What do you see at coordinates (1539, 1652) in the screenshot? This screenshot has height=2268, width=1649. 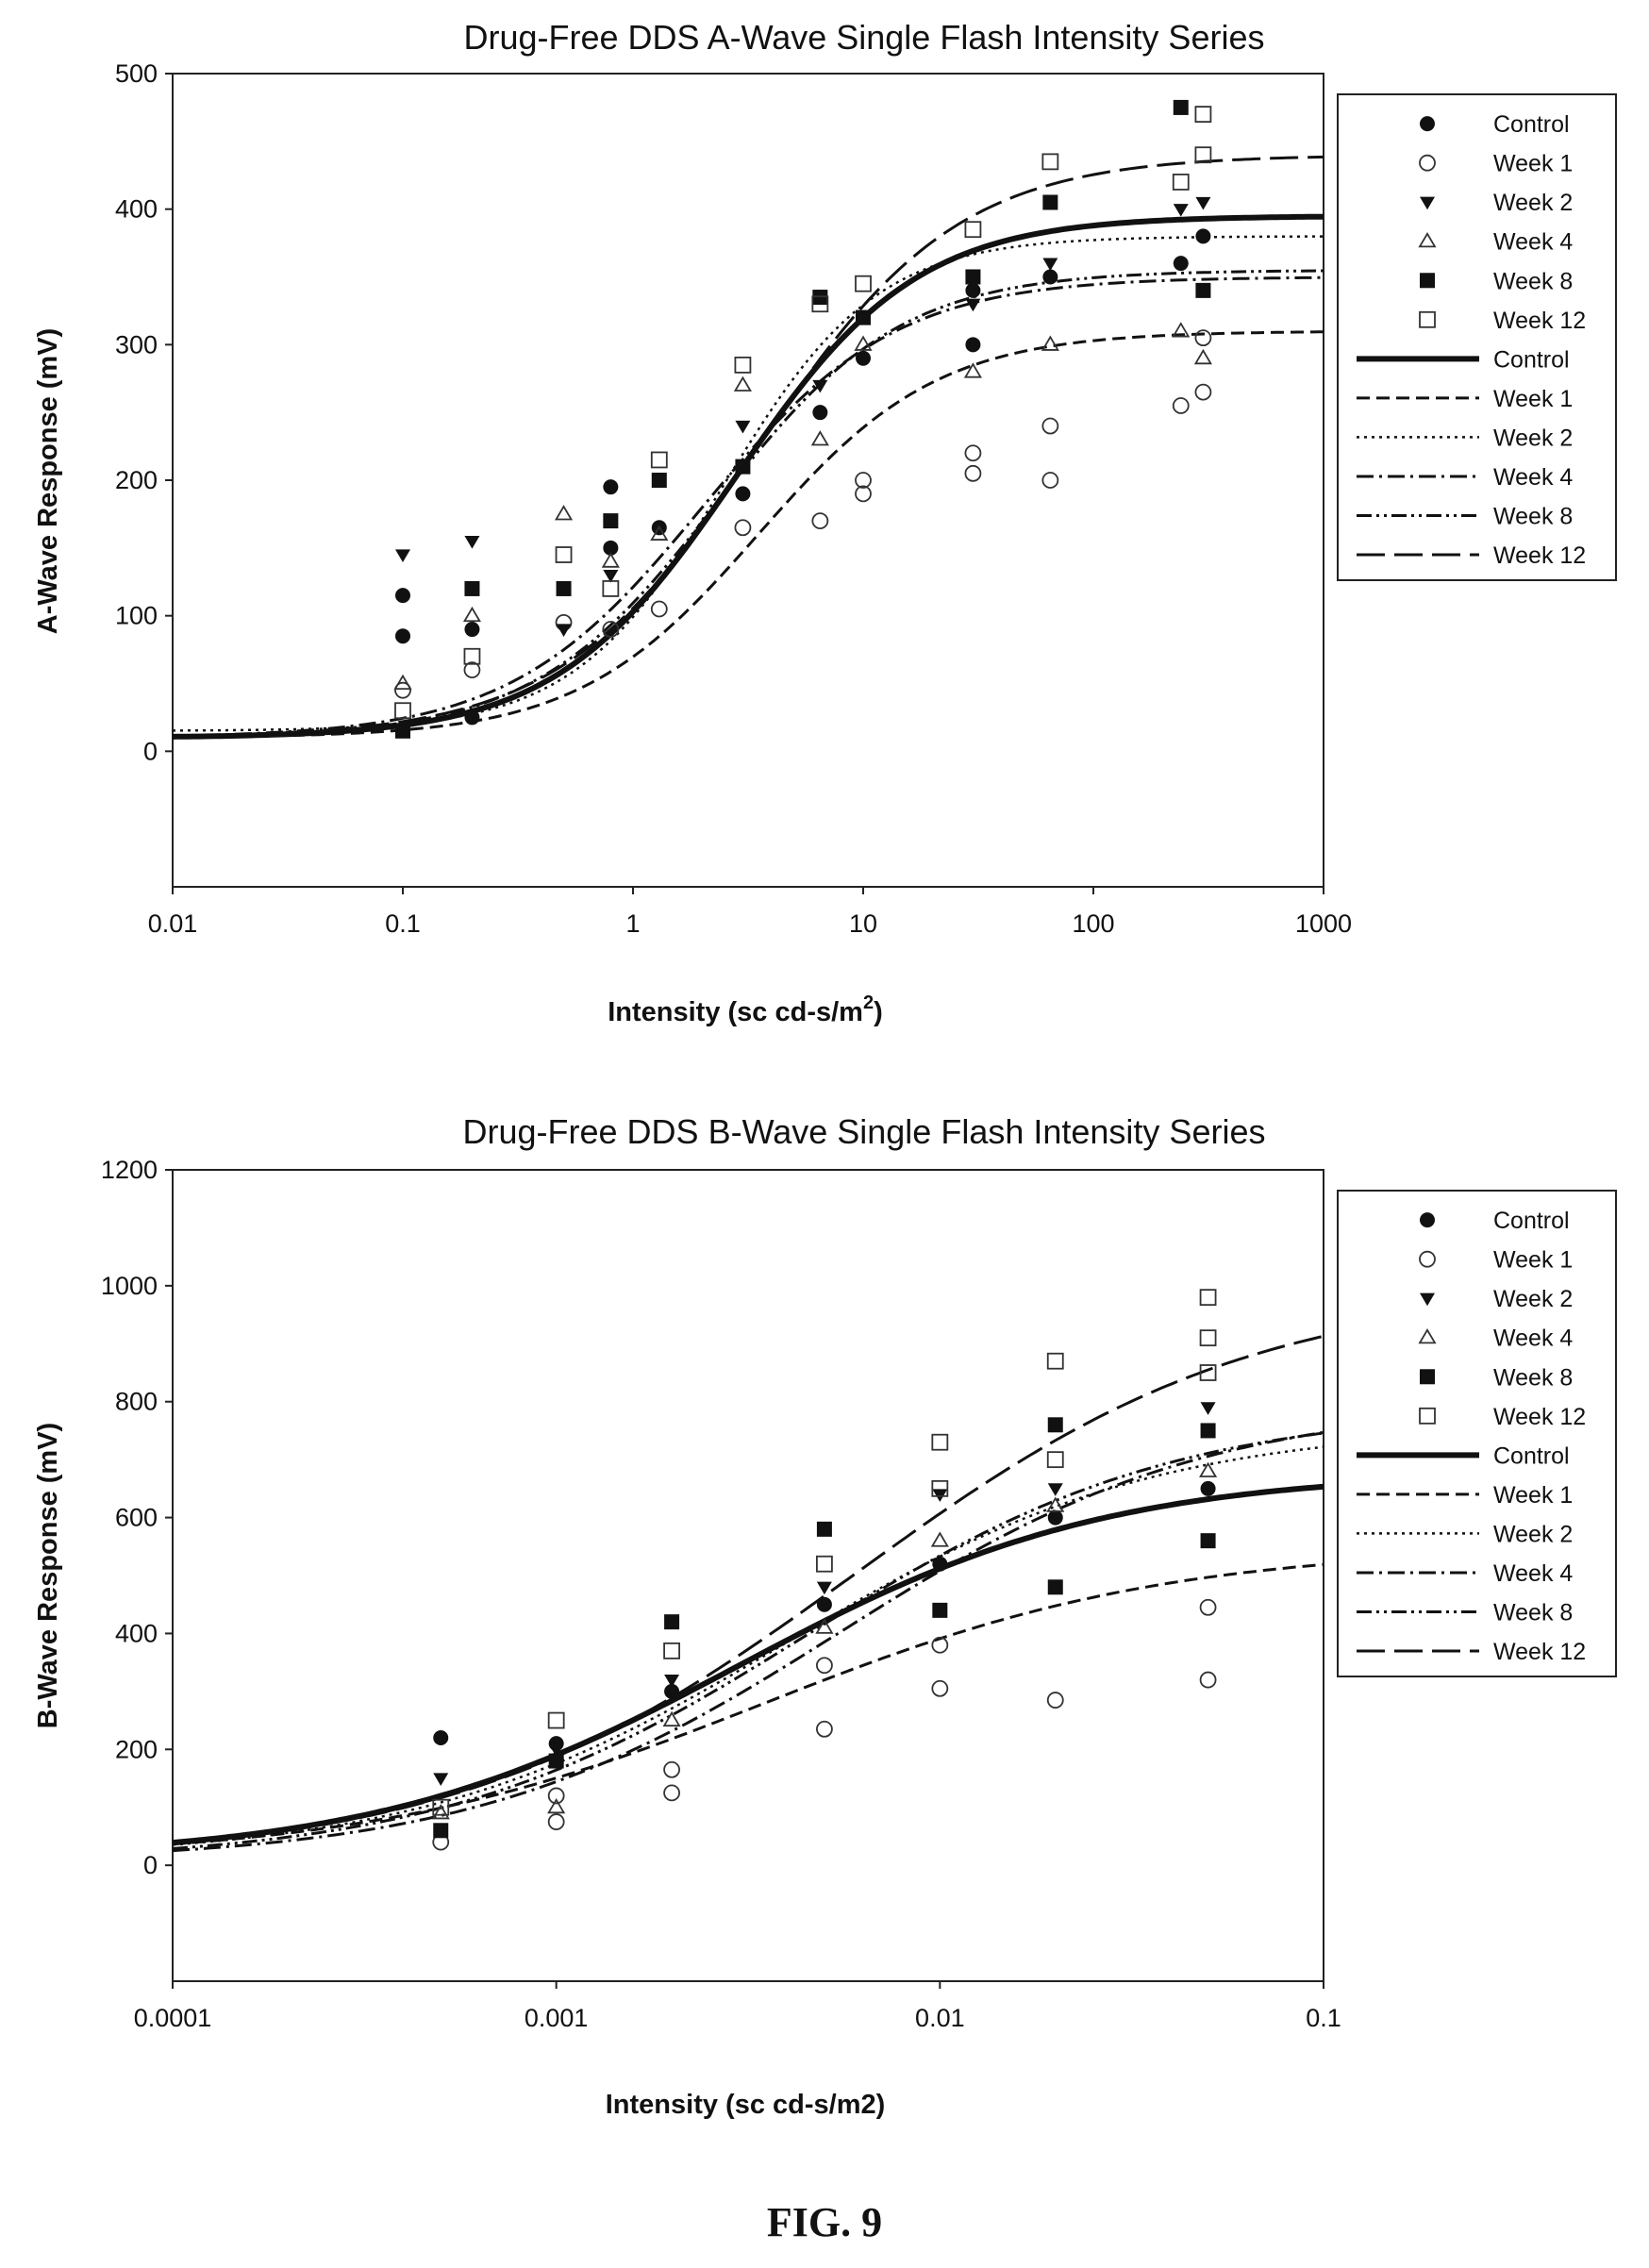 I see `legend-label: Week 12` at bounding box center [1539, 1652].